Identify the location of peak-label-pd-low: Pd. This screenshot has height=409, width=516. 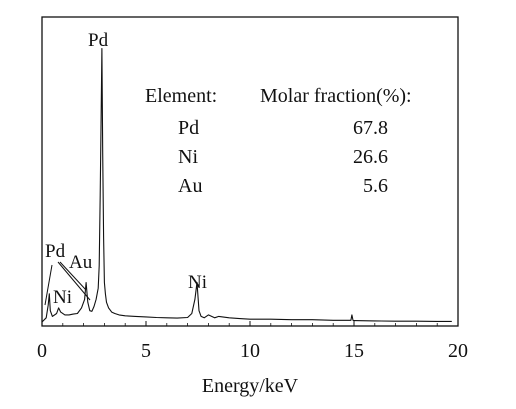
(55, 251).